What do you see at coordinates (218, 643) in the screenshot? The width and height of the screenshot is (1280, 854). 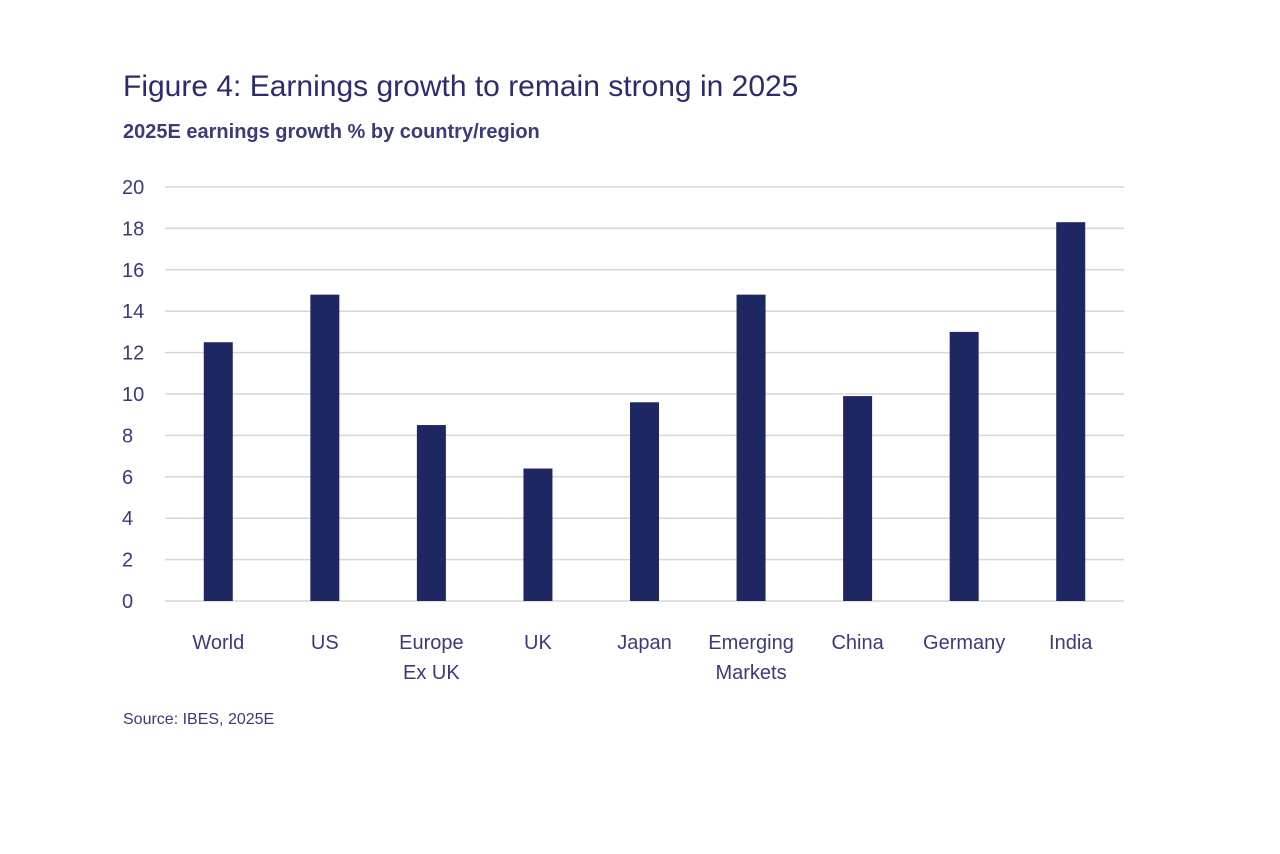 I see `x-tick-label: World` at bounding box center [218, 643].